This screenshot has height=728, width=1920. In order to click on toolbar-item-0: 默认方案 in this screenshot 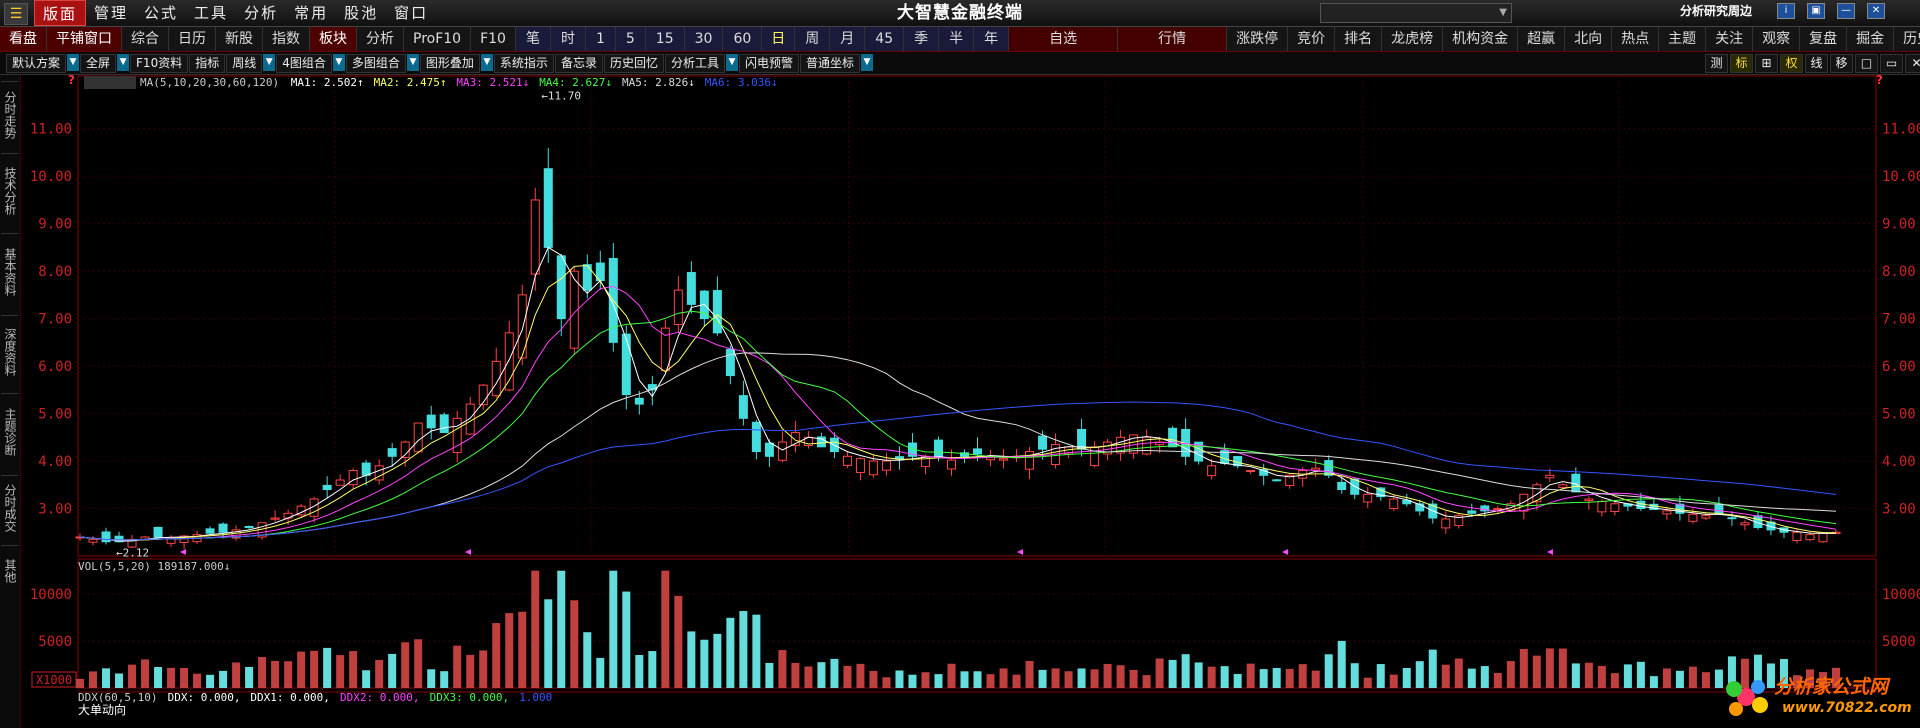, I will do `click(36, 63)`.